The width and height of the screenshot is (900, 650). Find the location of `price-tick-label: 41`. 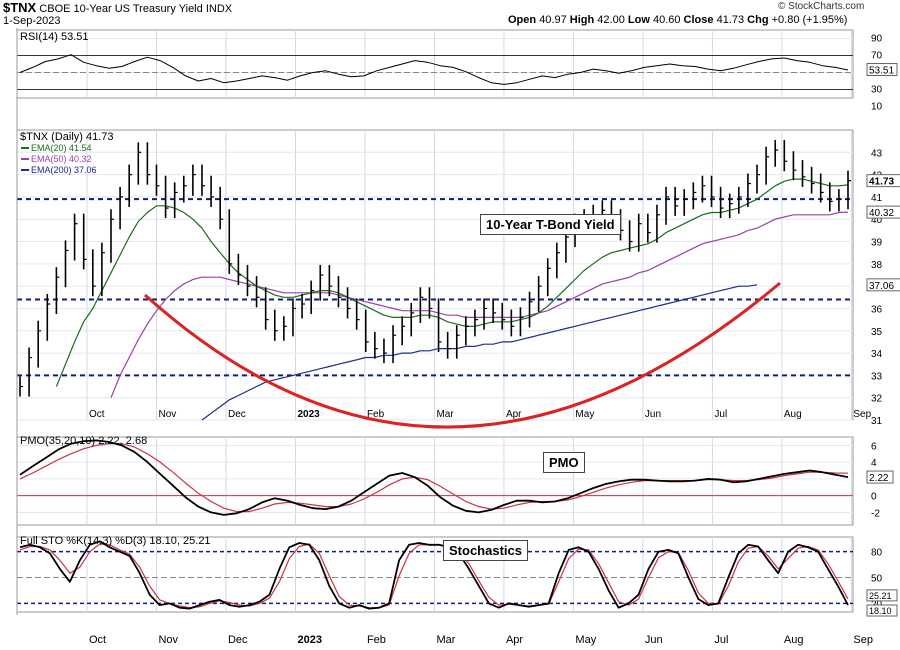

price-tick-label: 41 is located at coordinates (877, 198).